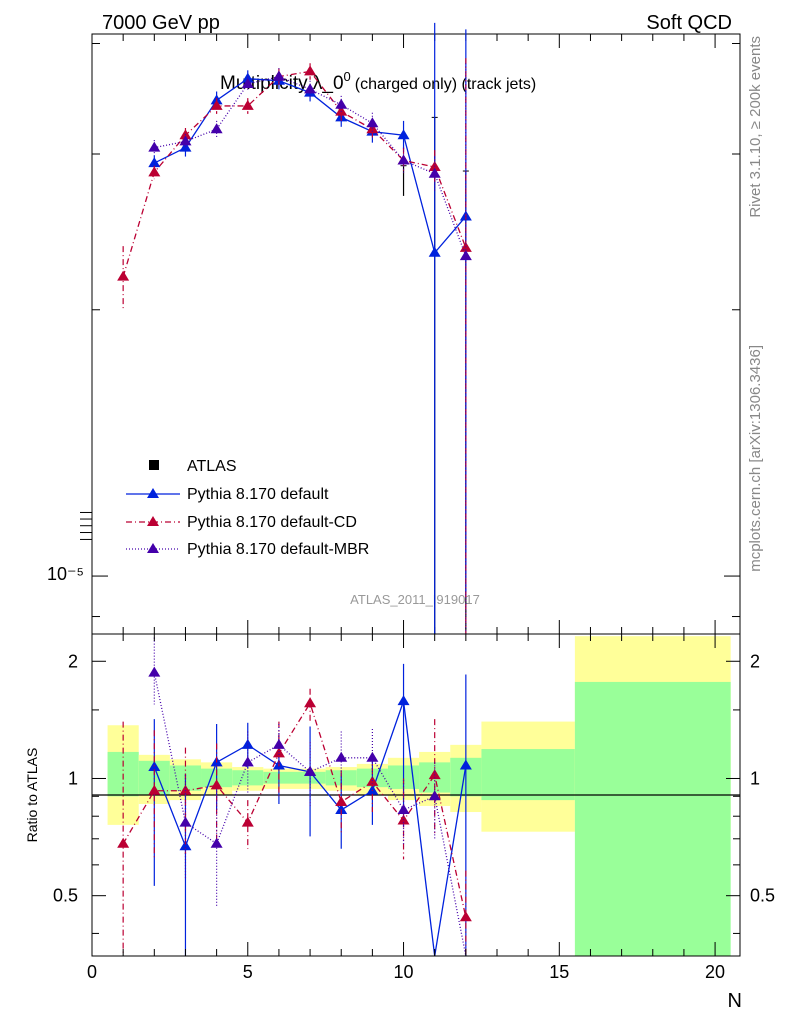  What do you see at coordinates (248, 972) in the screenshot?
I see `x-tick-label: 5` at bounding box center [248, 972].